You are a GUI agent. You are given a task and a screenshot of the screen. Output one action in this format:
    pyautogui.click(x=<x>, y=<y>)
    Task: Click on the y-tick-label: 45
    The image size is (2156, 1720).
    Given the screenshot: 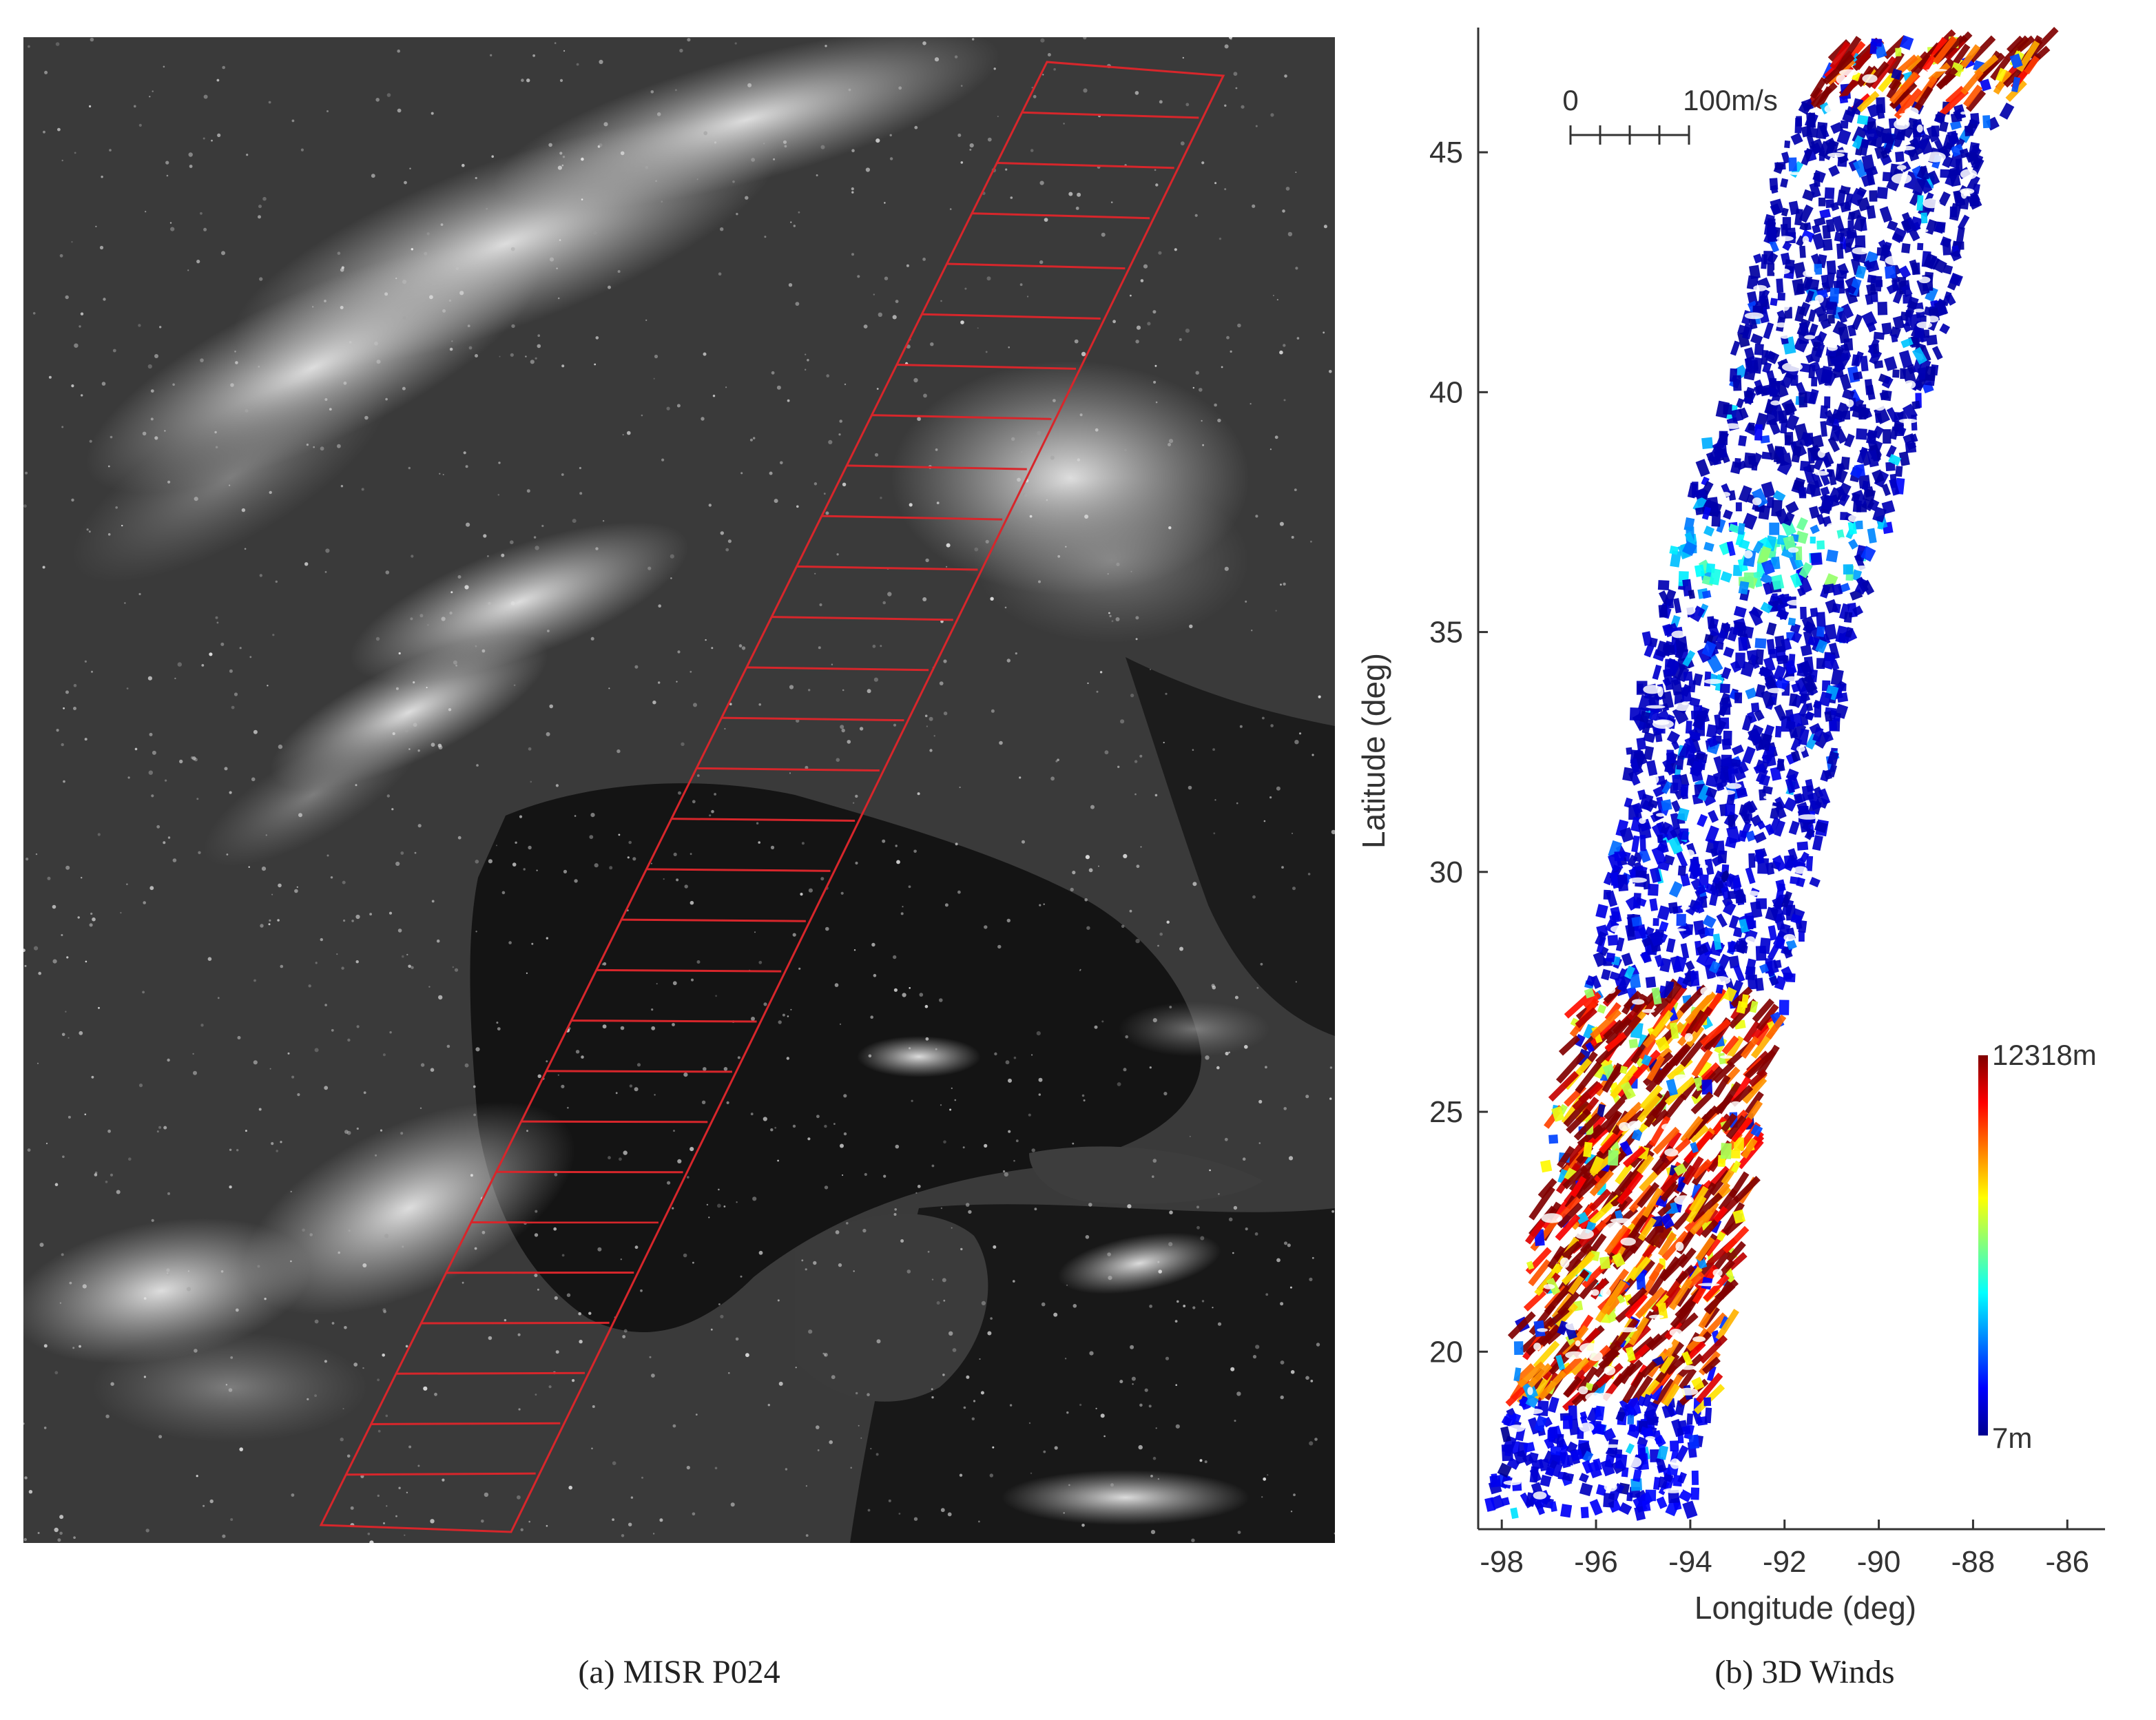 What is the action you would take?
    pyautogui.click(x=1446, y=153)
    